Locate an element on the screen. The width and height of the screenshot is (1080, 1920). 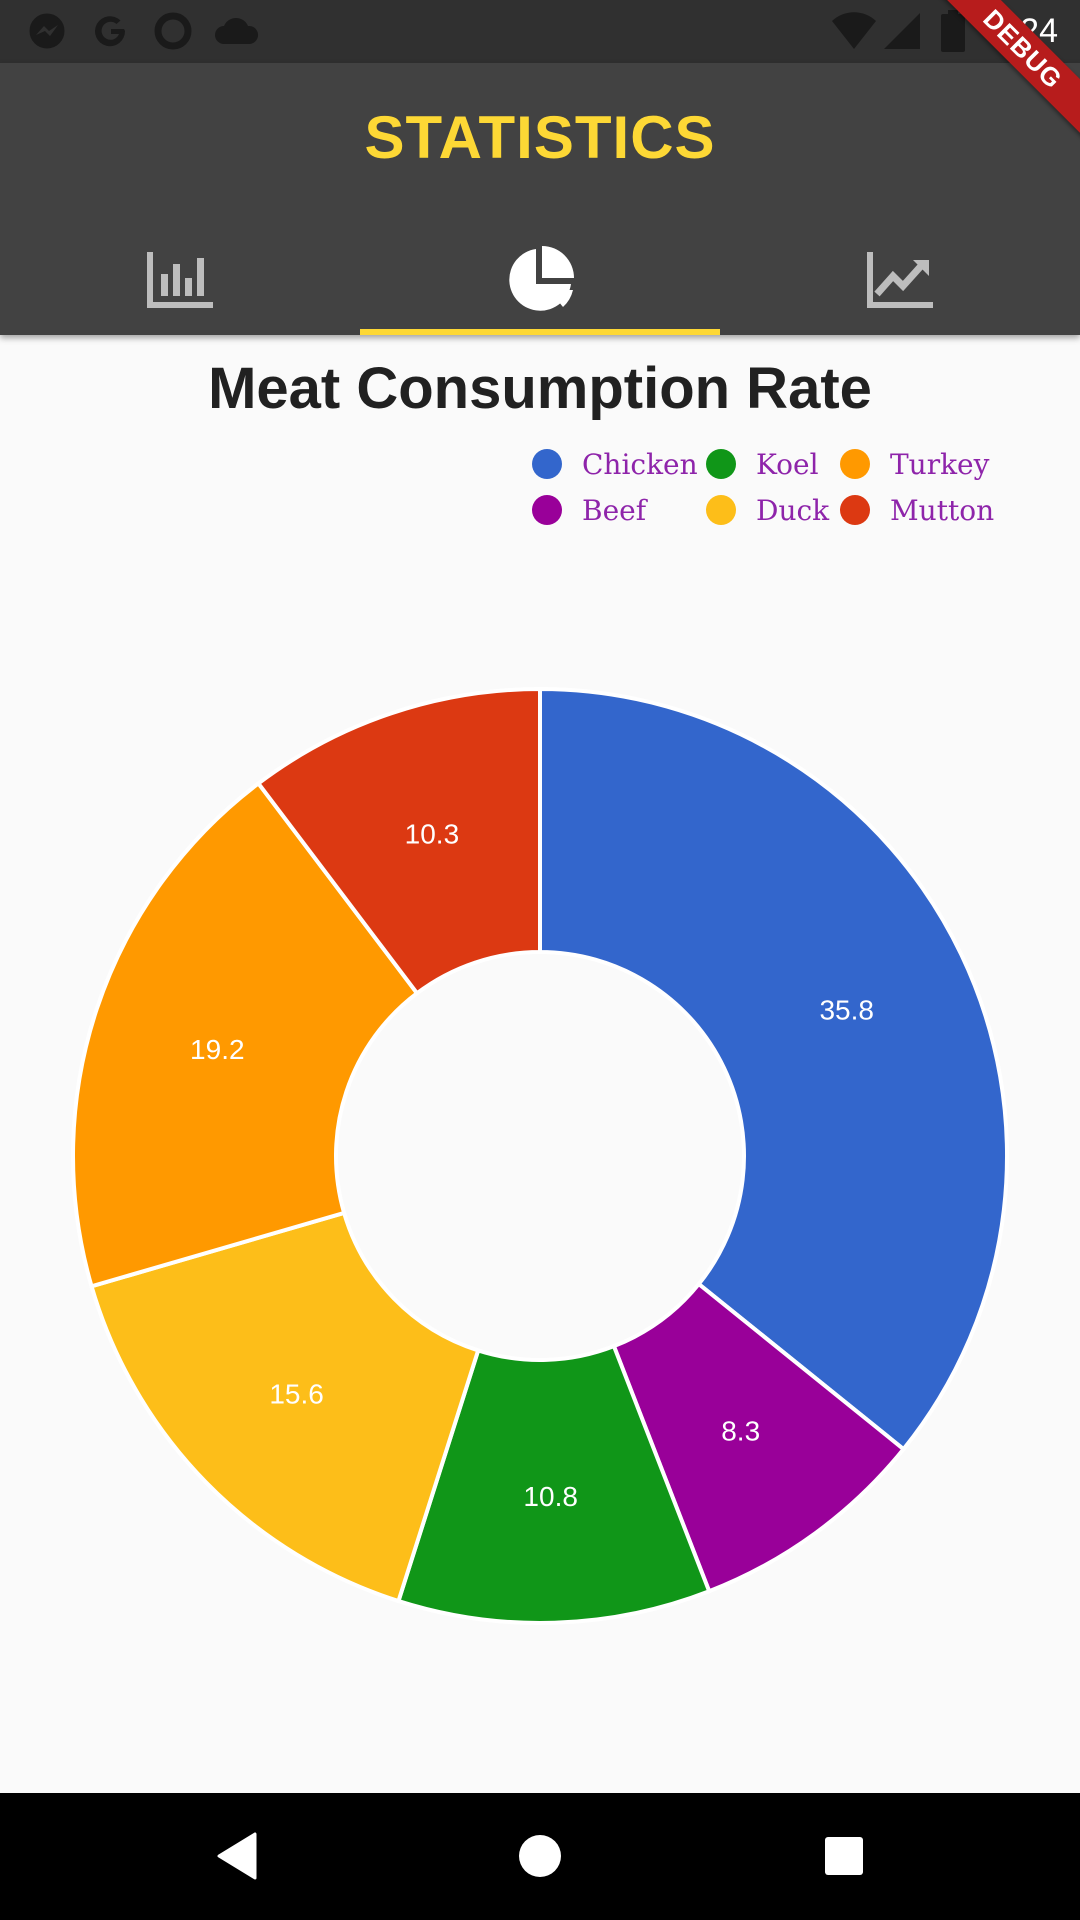
battery-icon is located at coordinates (953, 31).